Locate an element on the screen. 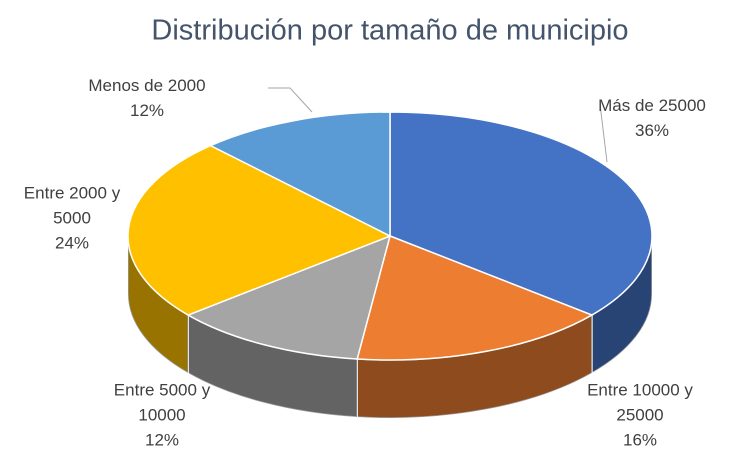 This screenshot has width=744, height=461. category-label: Menos de 2000 is located at coordinates (147, 85).